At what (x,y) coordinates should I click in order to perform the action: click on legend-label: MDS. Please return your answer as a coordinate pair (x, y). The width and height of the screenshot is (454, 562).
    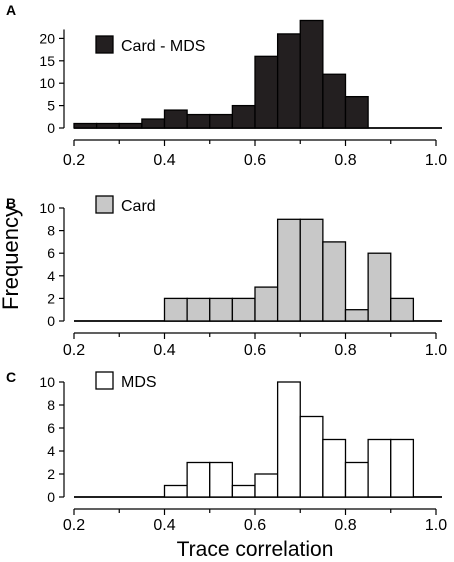
    Looking at the image, I should click on (139, 382).